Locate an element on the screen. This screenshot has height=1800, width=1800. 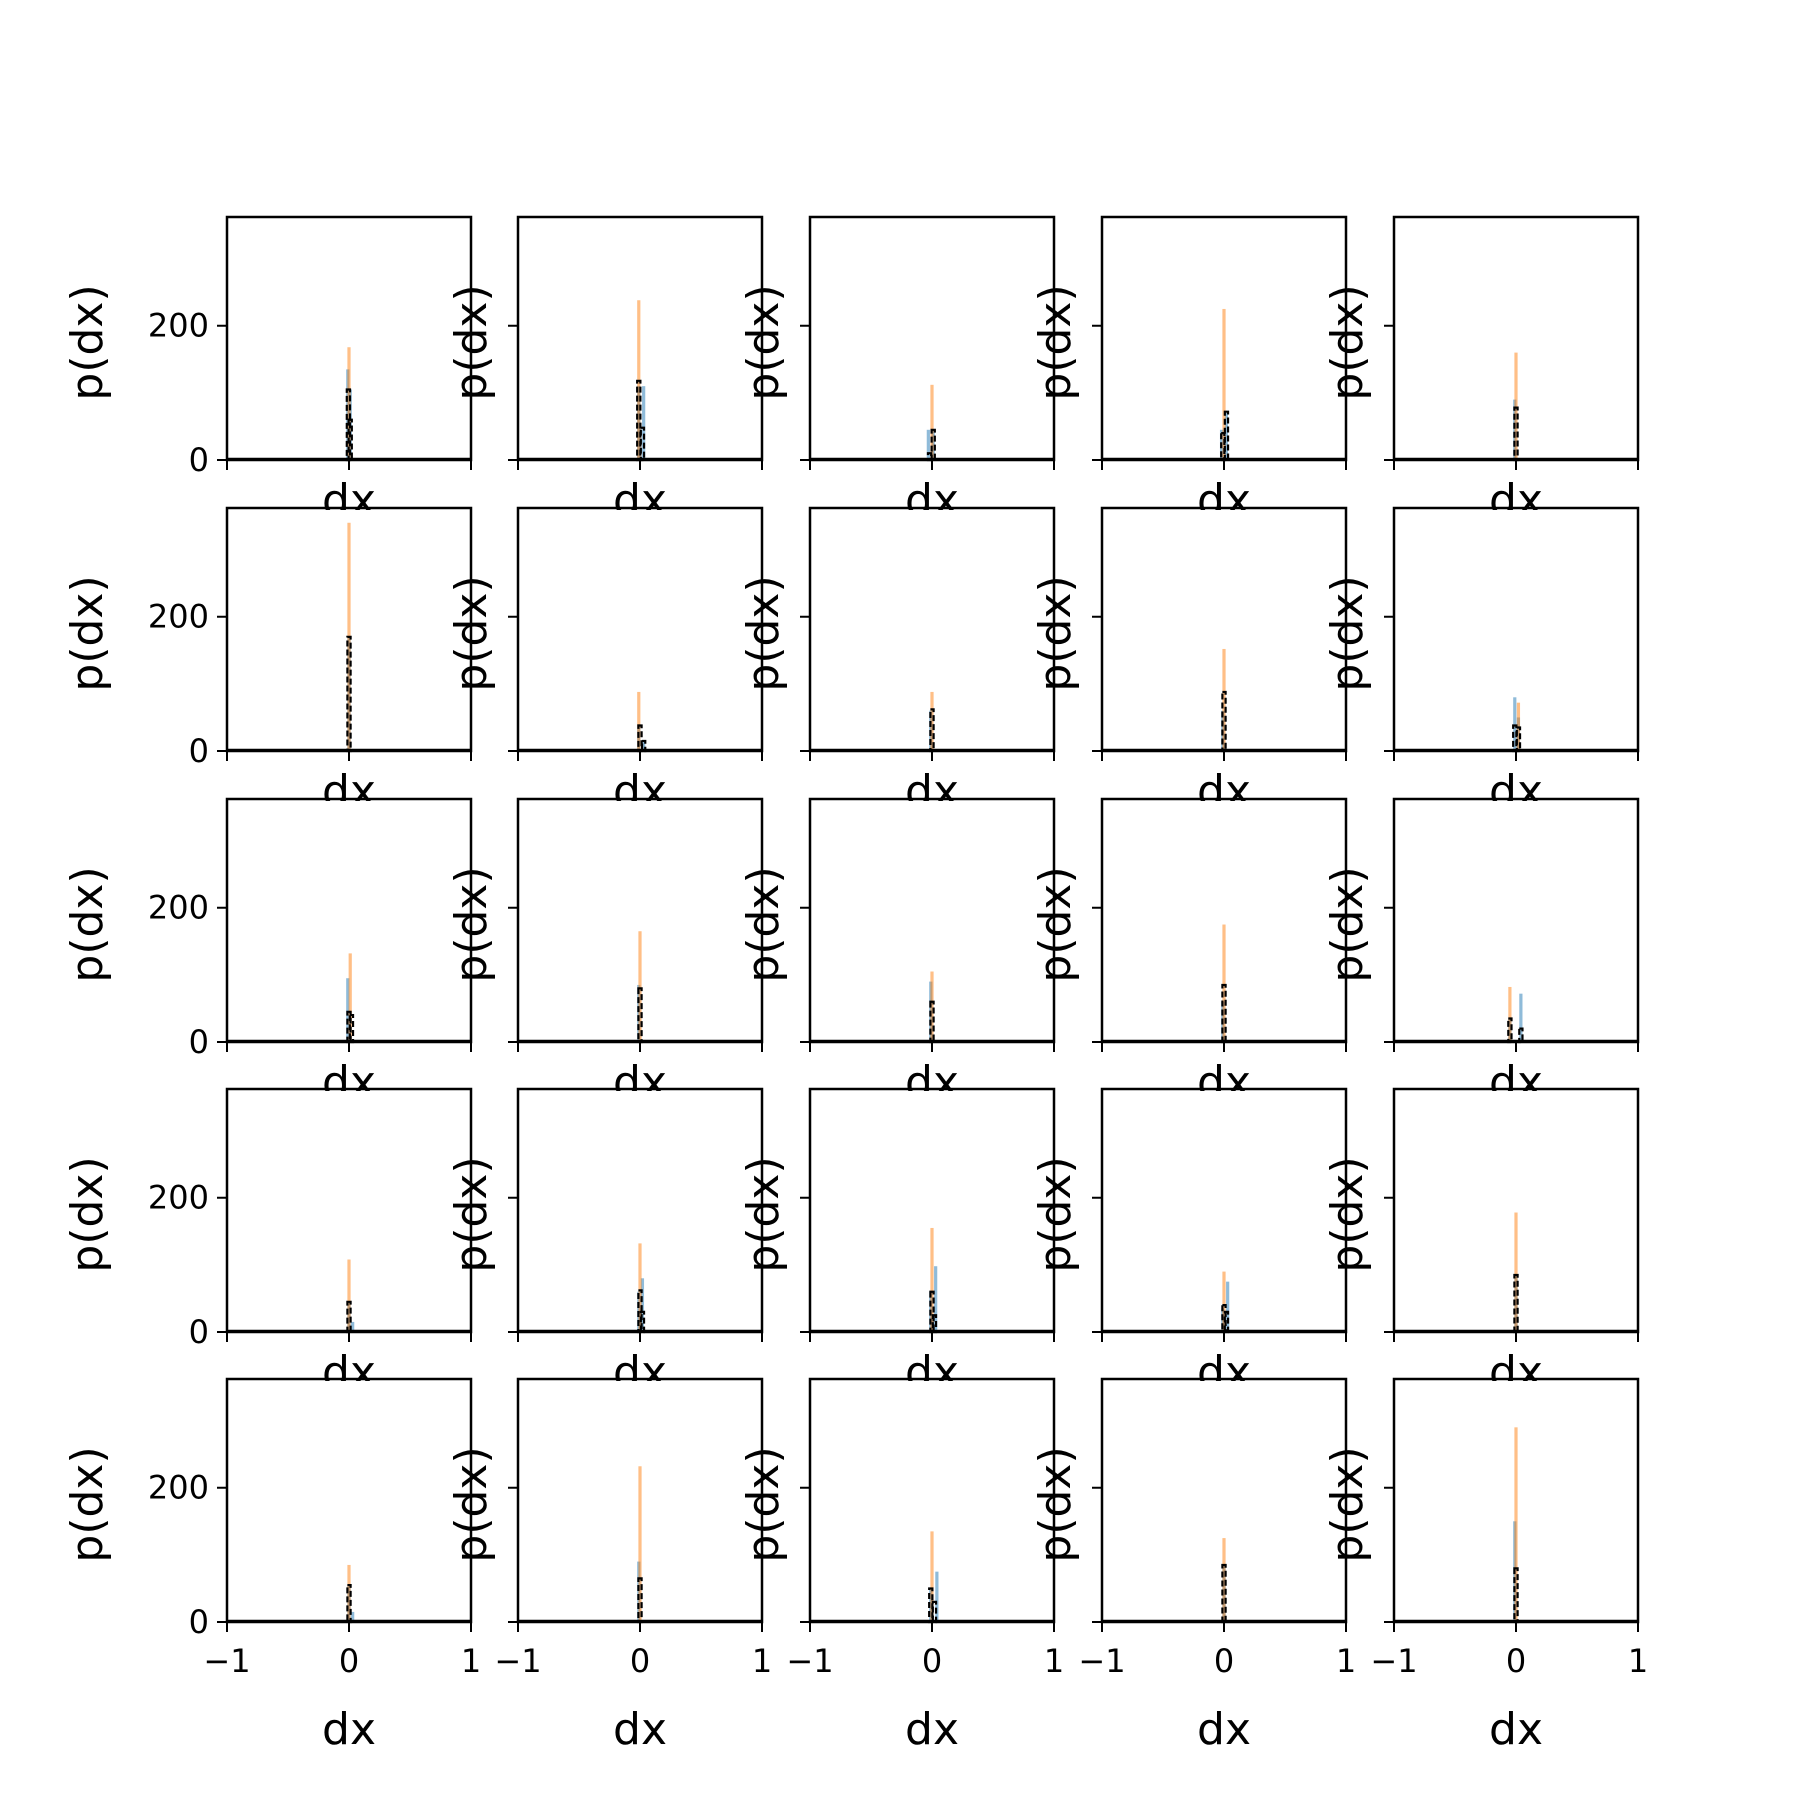
y-axis-label-0-4: p(dx) is located at coordinates (1347, 342).